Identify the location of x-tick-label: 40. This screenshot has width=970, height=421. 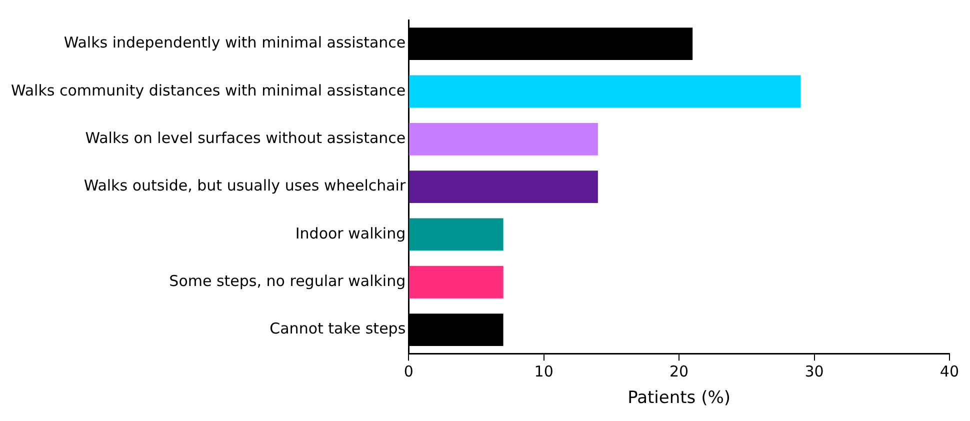
(950, 371).